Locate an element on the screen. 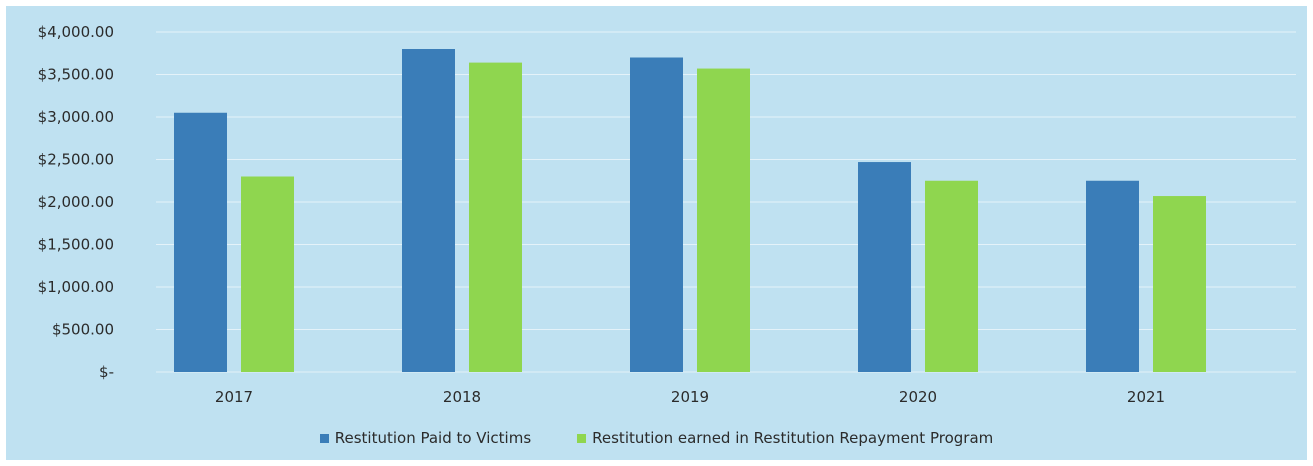  x-tick-label: 2017 is located at coordinates (234, 397).